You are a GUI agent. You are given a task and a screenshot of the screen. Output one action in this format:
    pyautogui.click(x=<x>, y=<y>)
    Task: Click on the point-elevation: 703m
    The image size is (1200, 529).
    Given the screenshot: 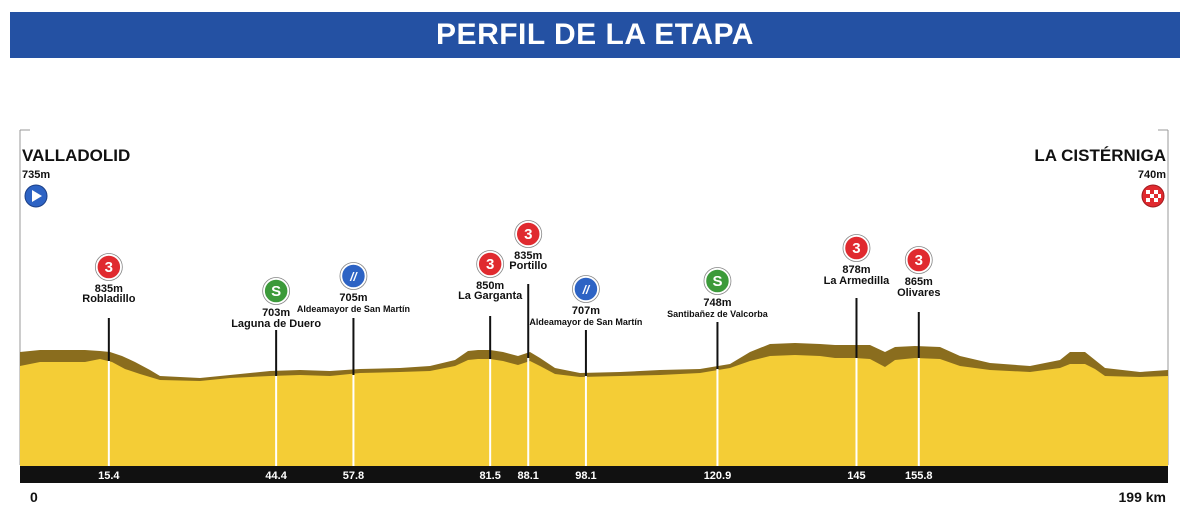 What is the action you would take?
    pyautogui.click(x=276, y=313)
    